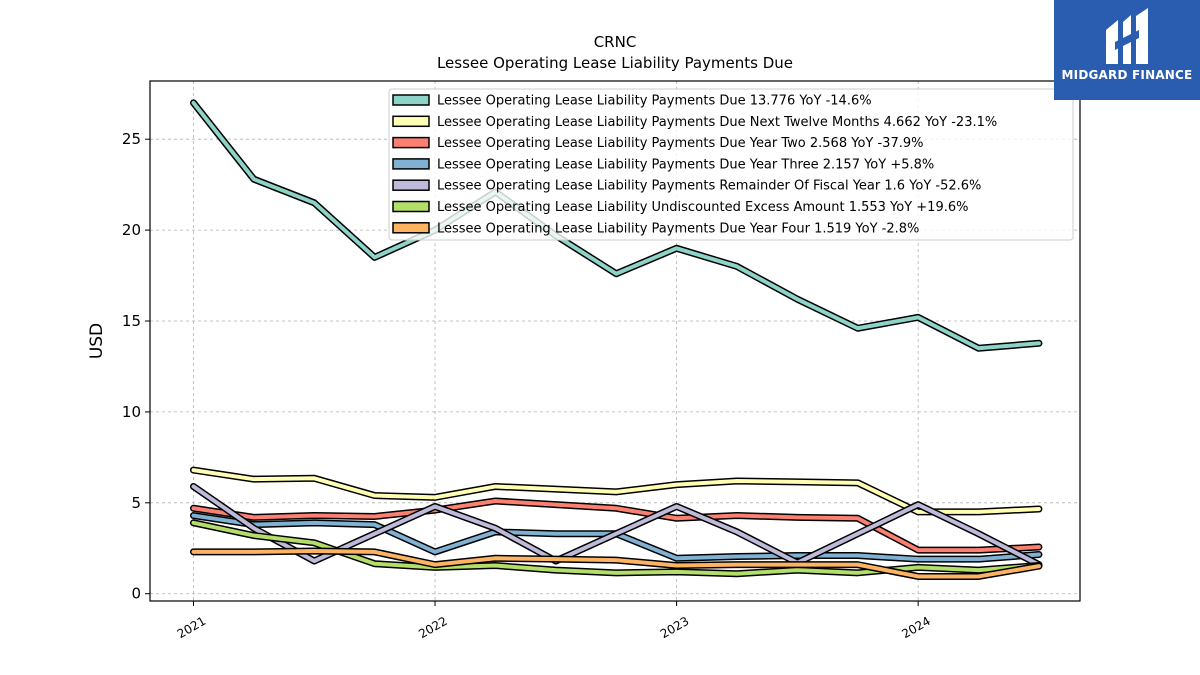 This screenshot has width=1200, height=675. I want to click on y-axis-label: USD, so click(97, 341).